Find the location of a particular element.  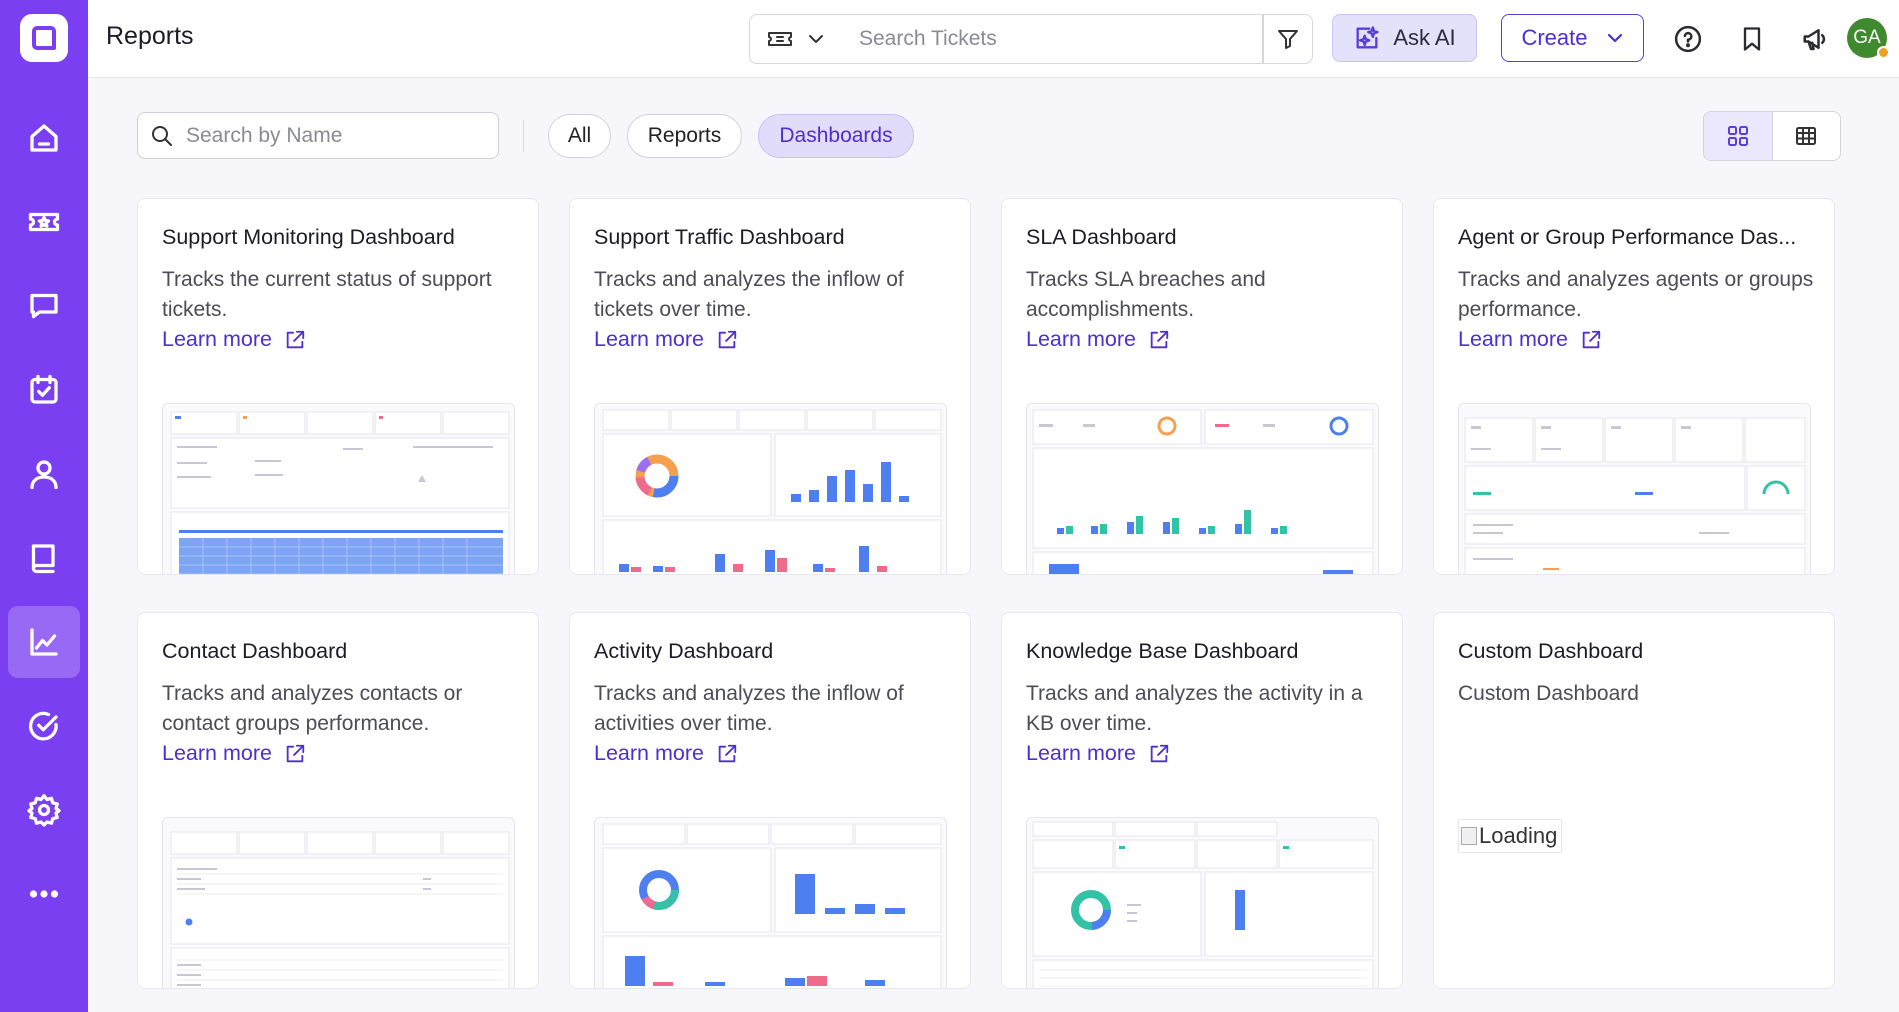

card-title: SLA Dashboard is located at coordinates (1101, 237).